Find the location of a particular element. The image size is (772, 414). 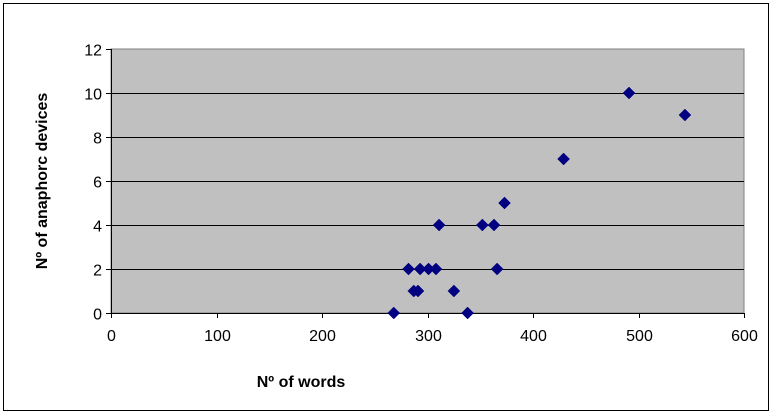

x-axis: 0 100 200 300 400 500 600 is located at coordinates (432, 329).